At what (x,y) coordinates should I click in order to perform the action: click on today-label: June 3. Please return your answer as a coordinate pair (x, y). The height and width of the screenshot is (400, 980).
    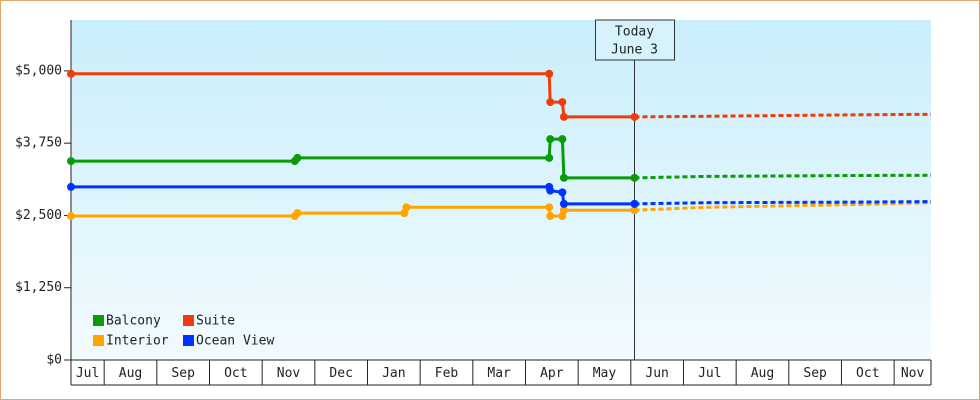
    Looking at the image, I should click on (634, 50).